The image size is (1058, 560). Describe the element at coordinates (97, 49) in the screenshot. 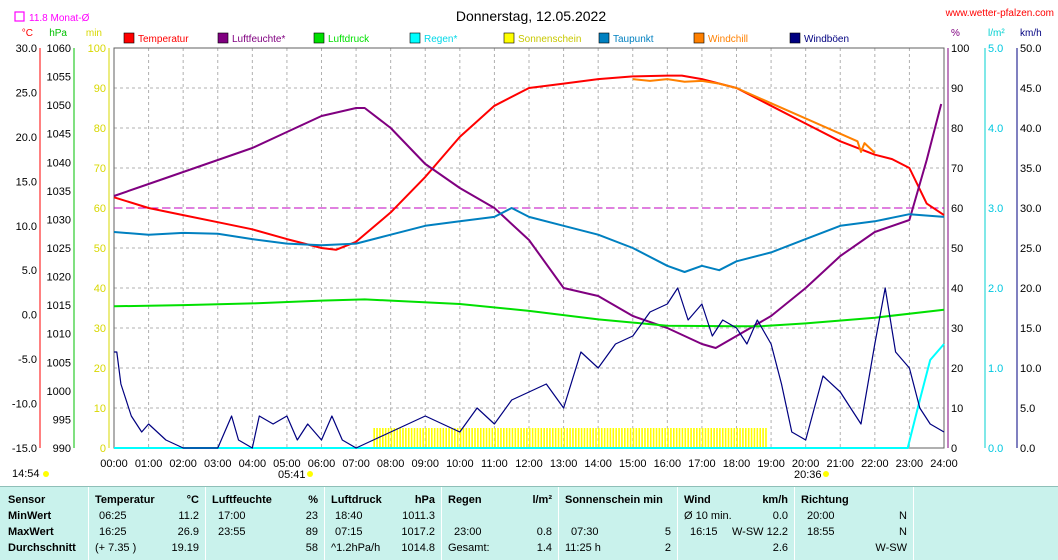

I see `min-tick-label: 100` at that location.